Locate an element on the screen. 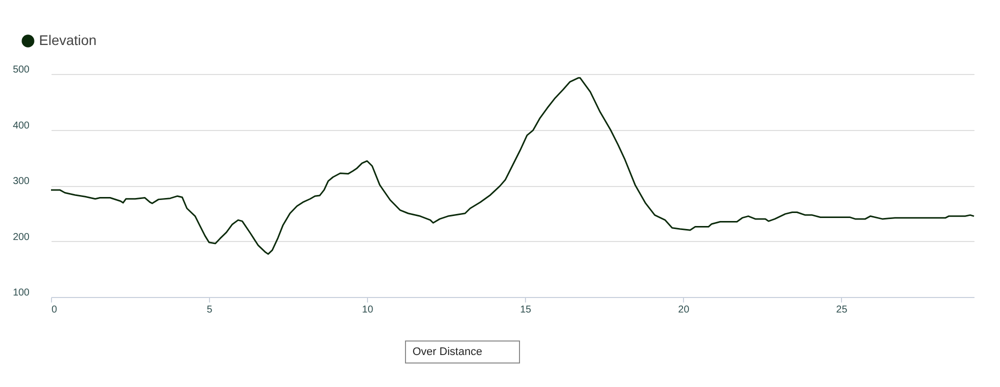 This screenshot has width=1000, height=387. x-tick-label: 10 is located at coordinates (368, 310).